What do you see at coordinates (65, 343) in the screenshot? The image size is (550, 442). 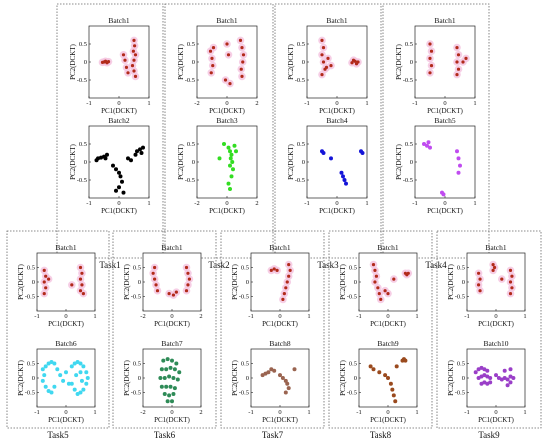 I see `subplot-title: Batch6` at bounding box center [65, 343].